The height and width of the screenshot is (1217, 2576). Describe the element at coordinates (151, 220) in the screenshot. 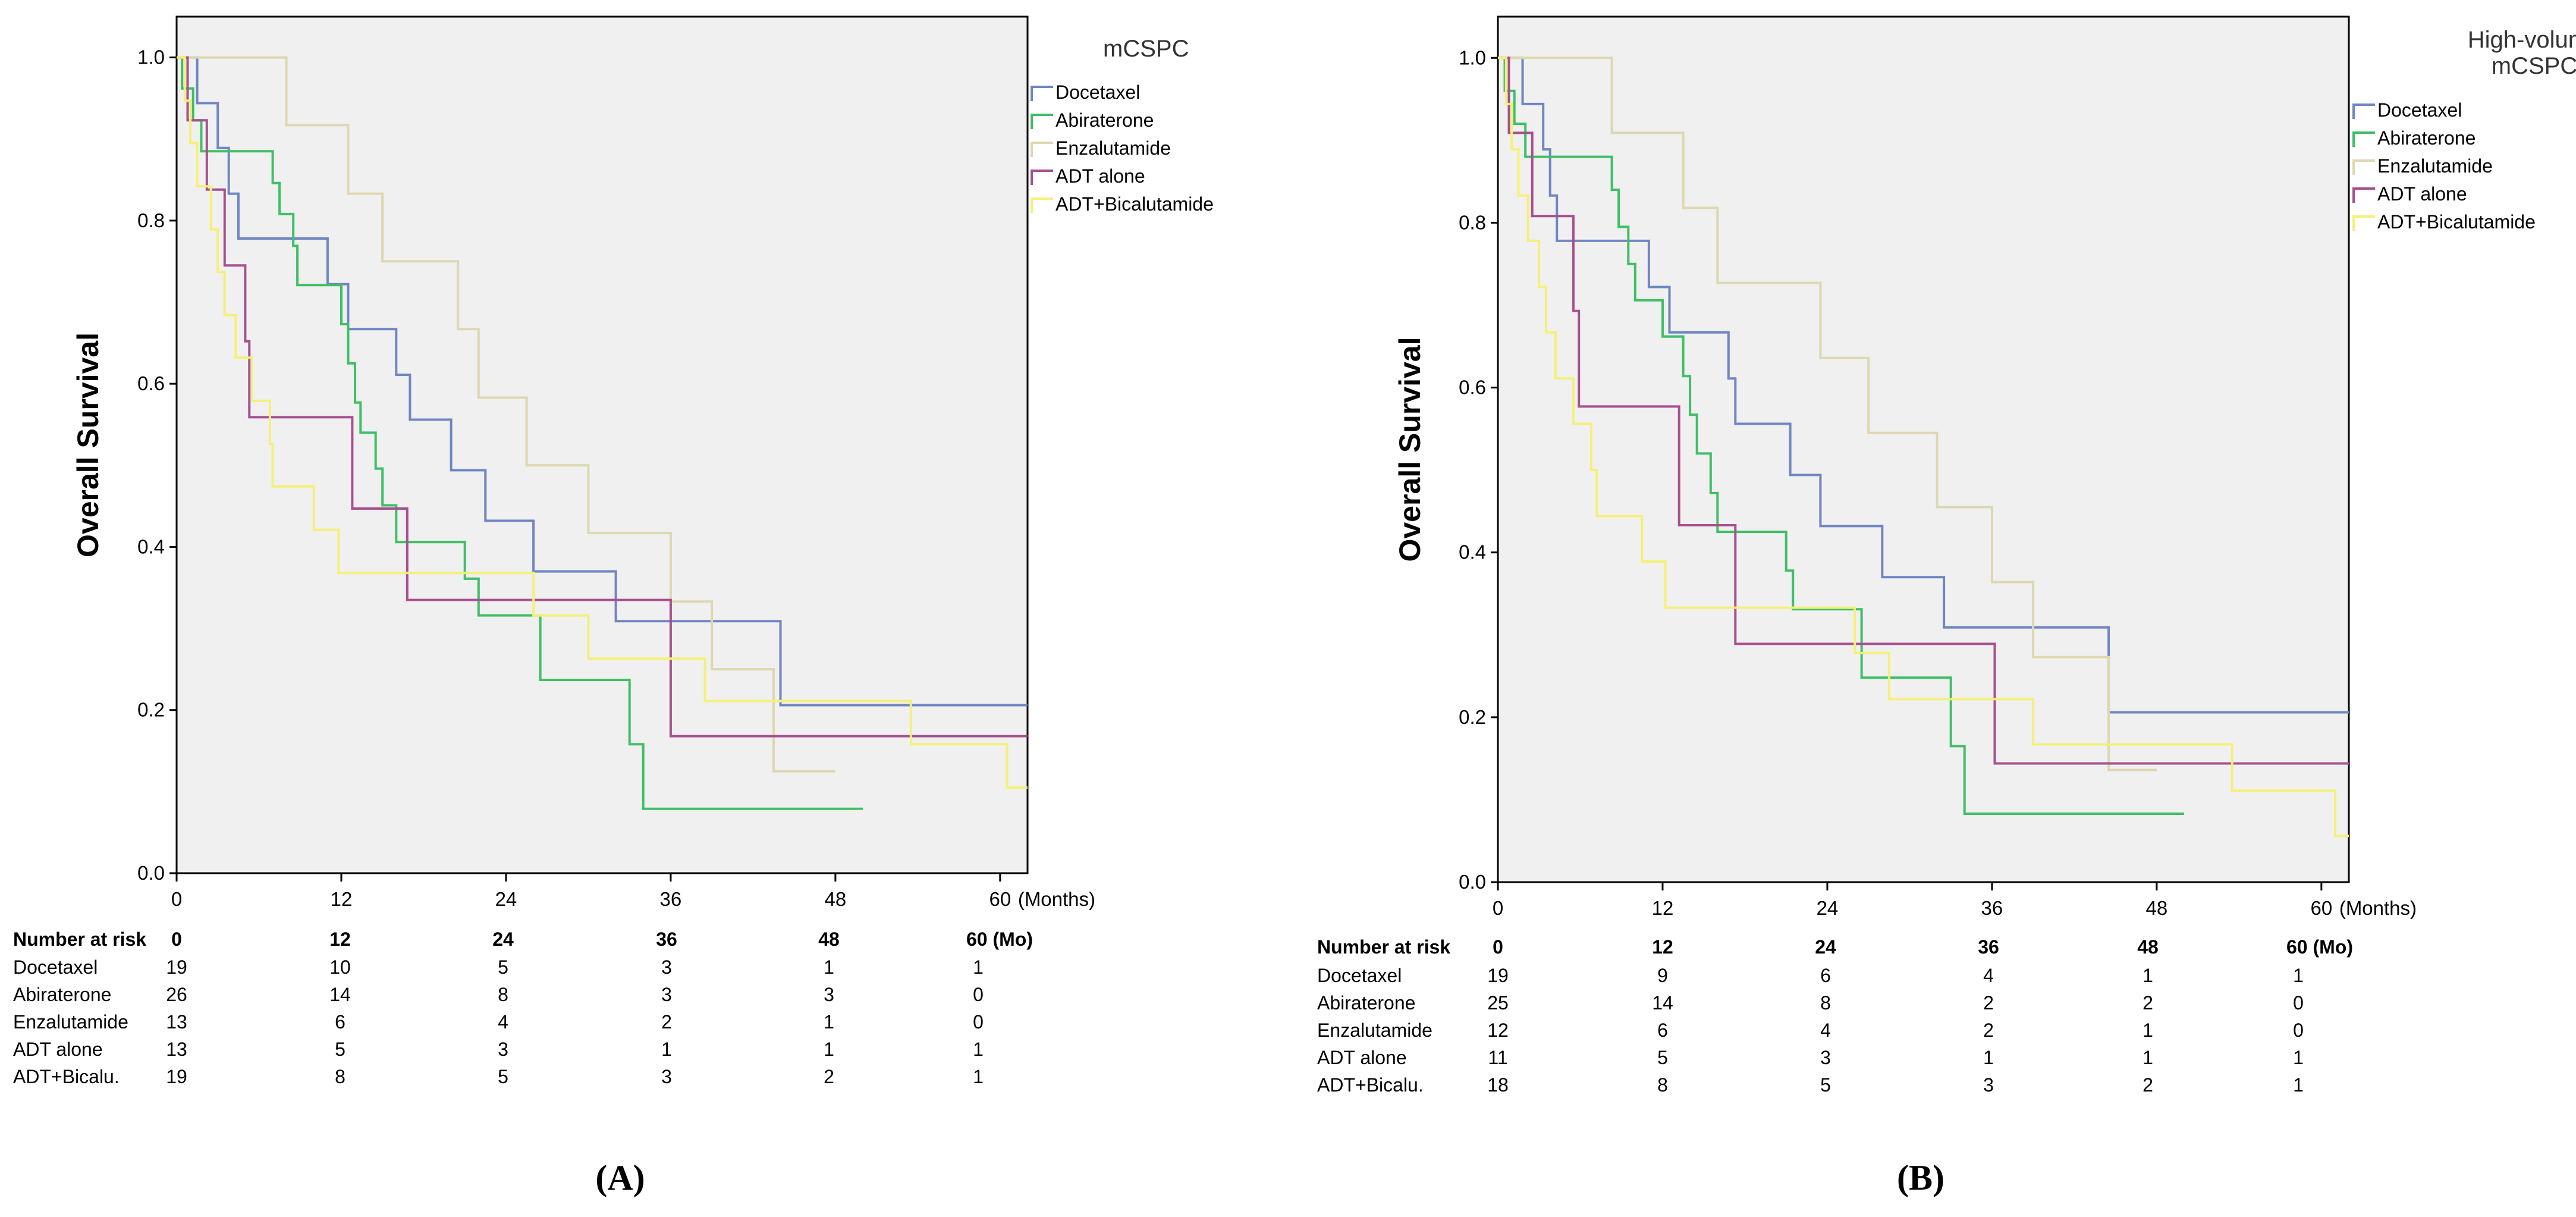

I see `y-tick-label: 0.8` at that location.